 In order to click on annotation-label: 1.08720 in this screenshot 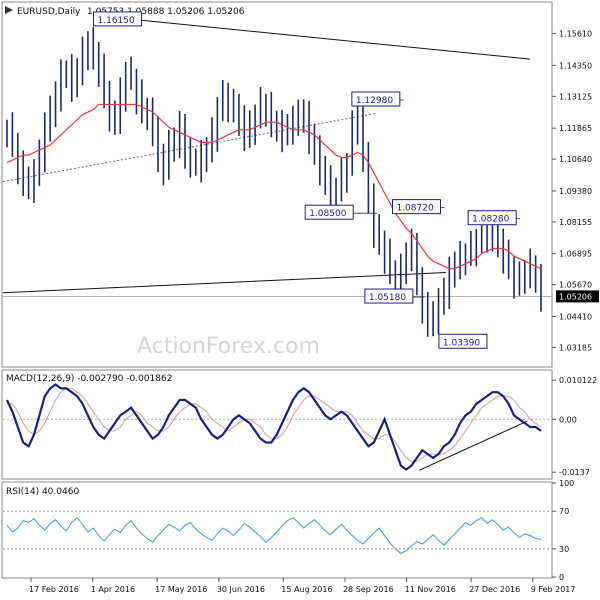, I will do `click(414, 209)`.